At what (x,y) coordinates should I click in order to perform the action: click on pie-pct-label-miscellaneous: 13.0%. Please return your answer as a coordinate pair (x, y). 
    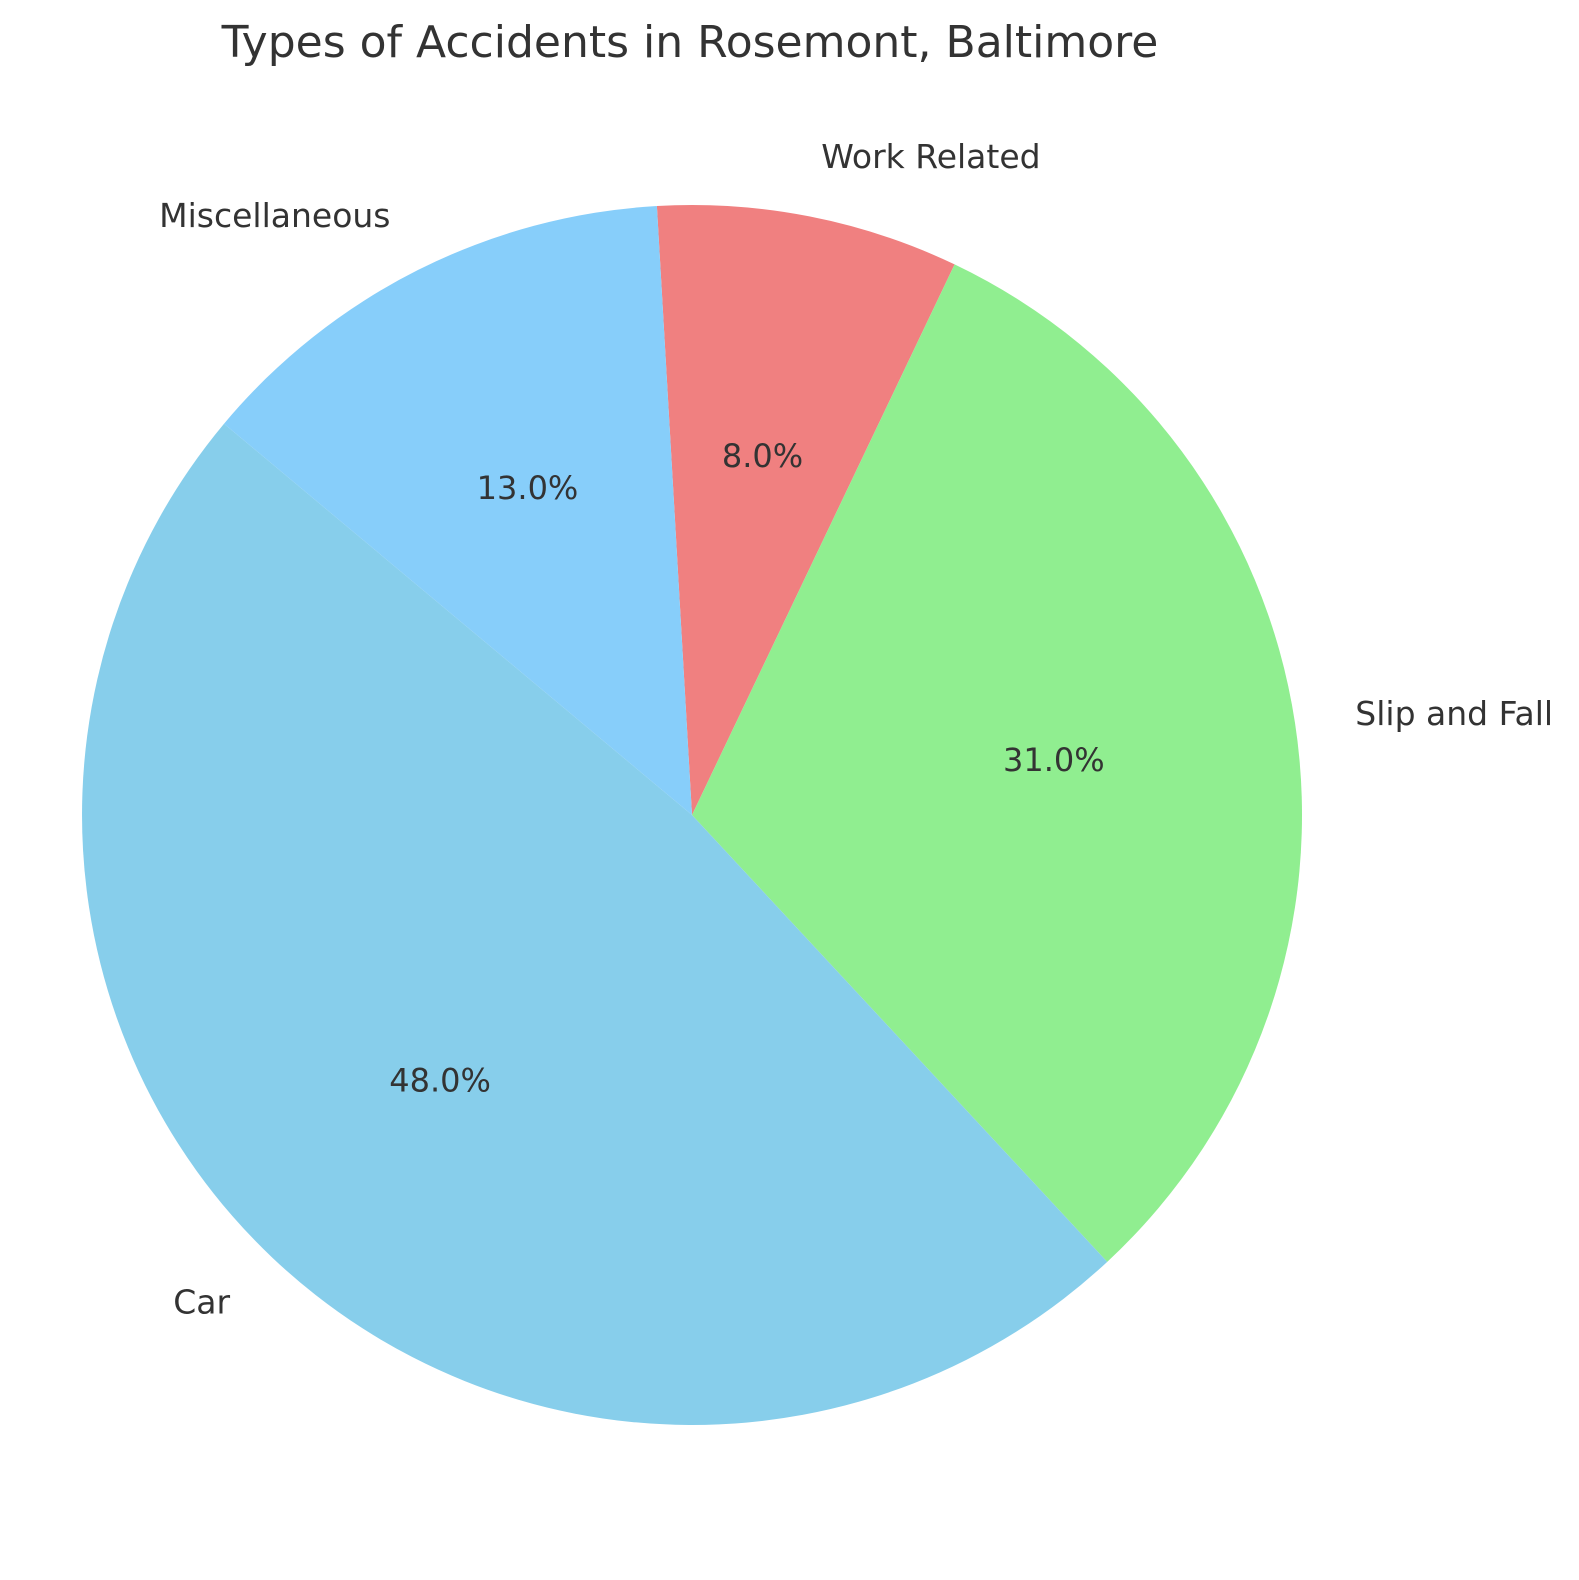
    Looking at the image, I should click on (528, 488).